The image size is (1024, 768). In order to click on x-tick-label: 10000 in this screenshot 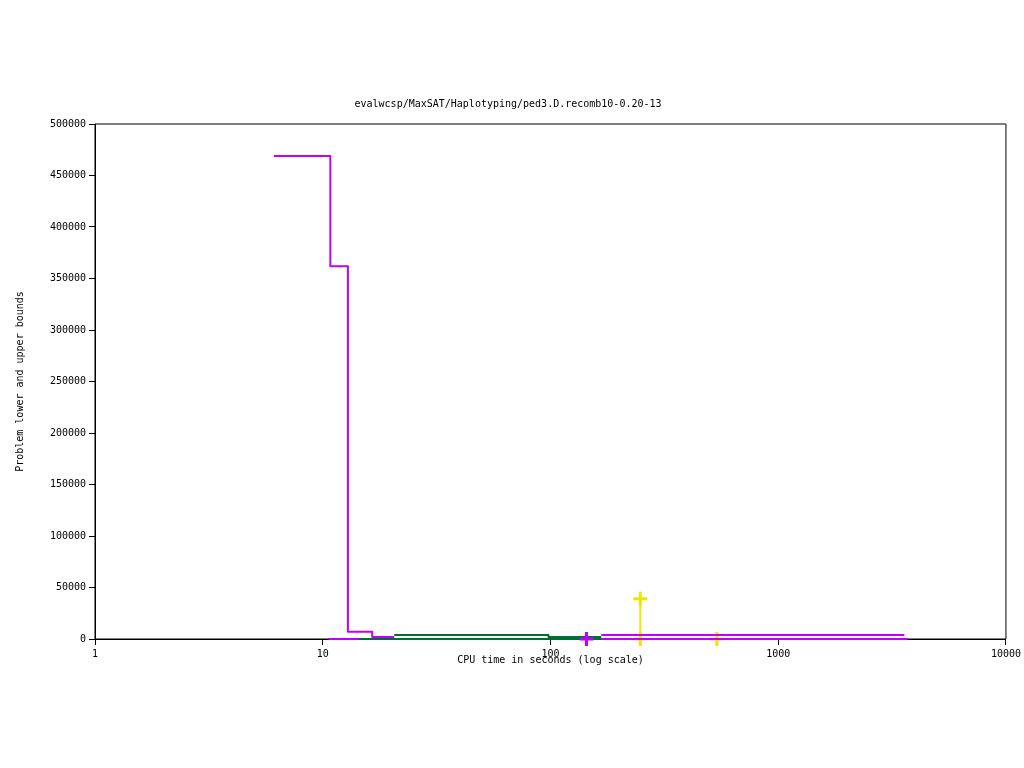, I will do `click(1005, 653)`.